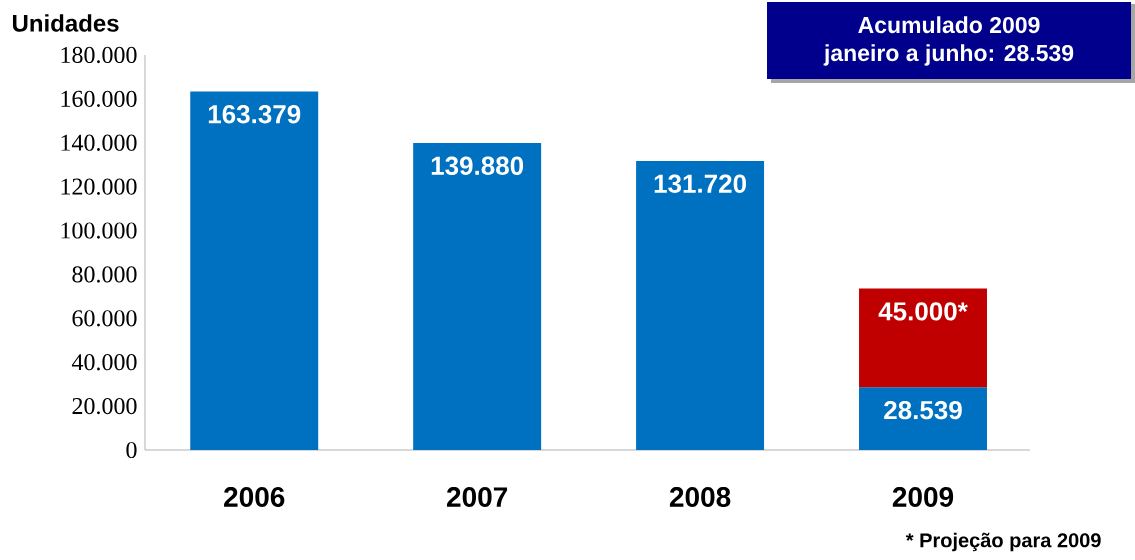 This screenshot has width=1135, height=560. Describe the element at coordinates (254, 497) in the screenshot. I see `x-tick-label: 2006` at that location.